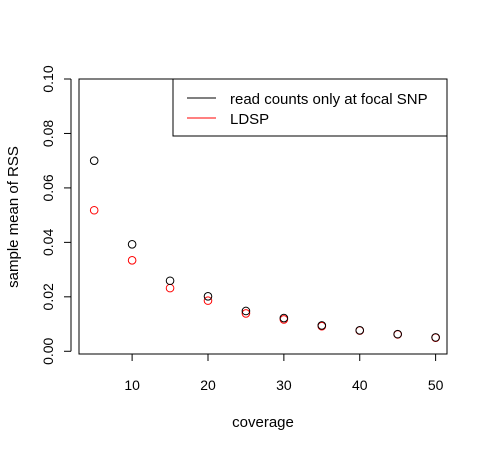  I want to click on y-tick-label: 0.02, so click(48, 296).